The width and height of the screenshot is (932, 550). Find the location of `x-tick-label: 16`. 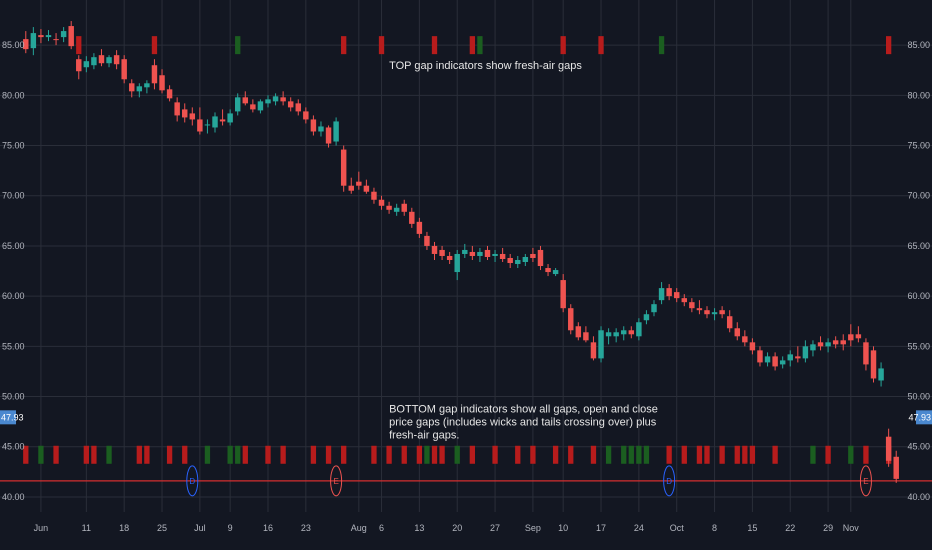

x-tick-label: 16 is located at coordinates (268, 528).